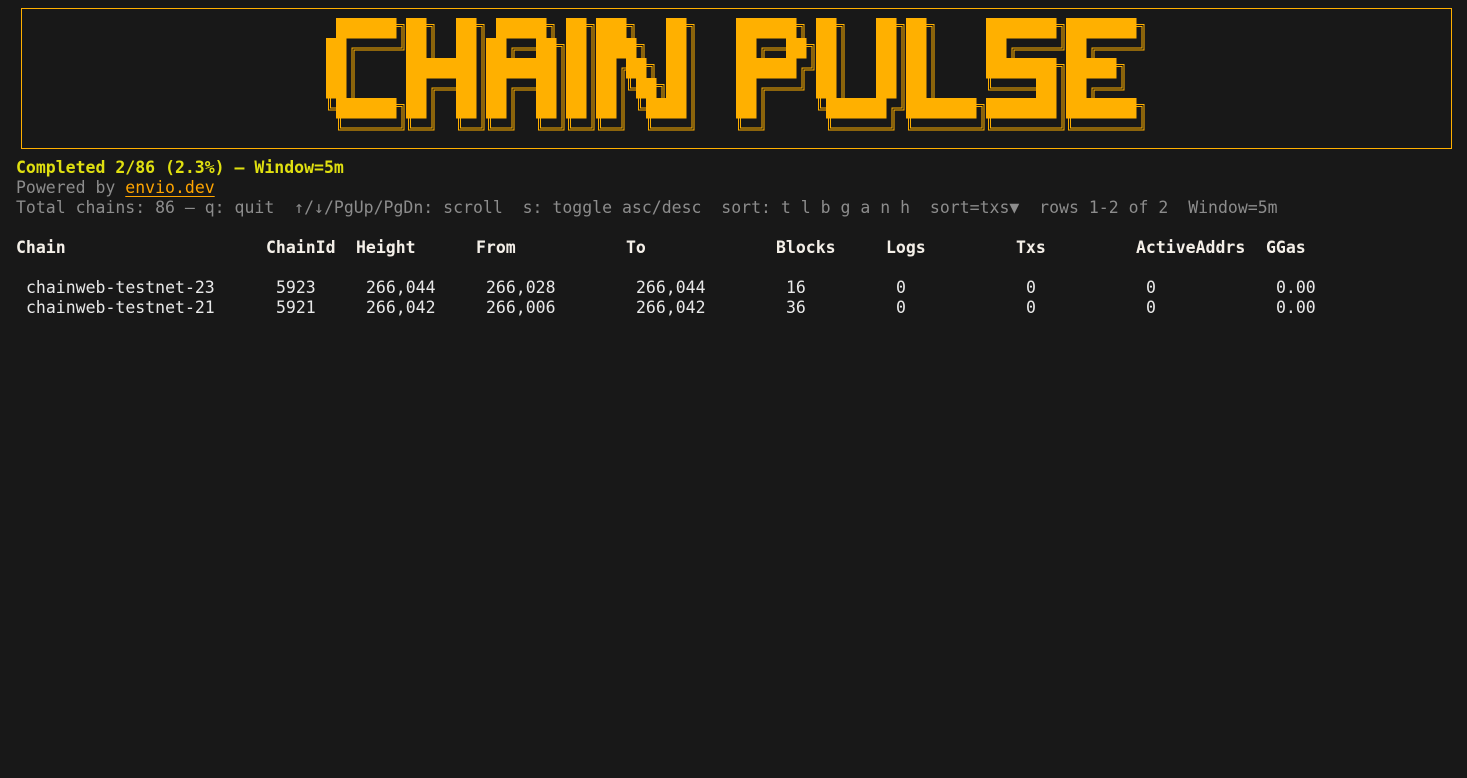 The image size is (1467, 778). What do you see at coordinates (401, 287) in the screenshot?
I see `cell-height: 266,044` at bounding box center [401, 287].